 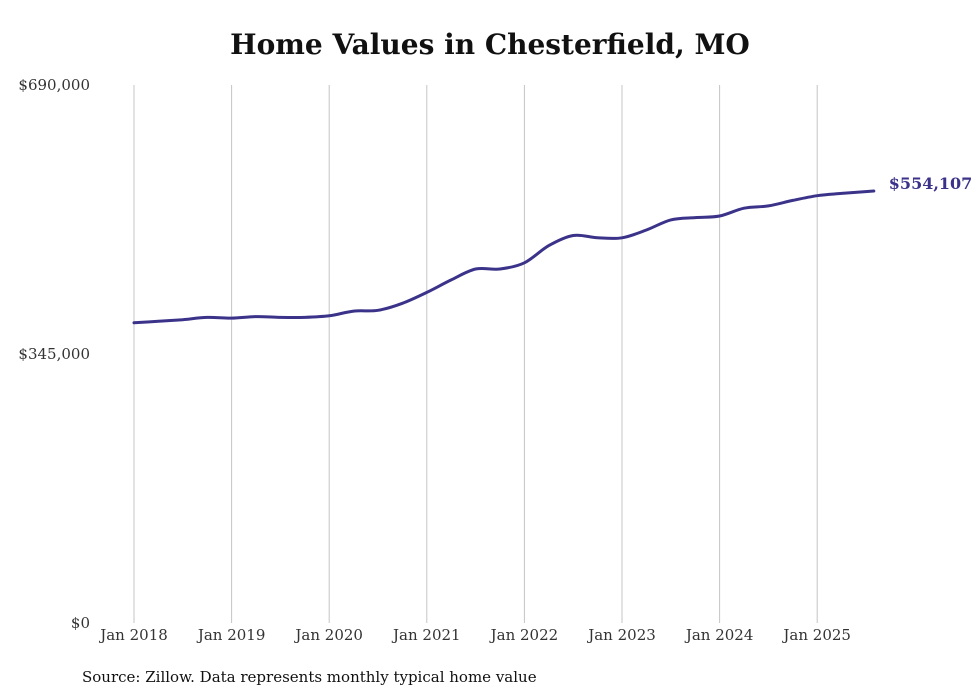 I want to click on y-tick-label: $0, so click(x=80, y=623).